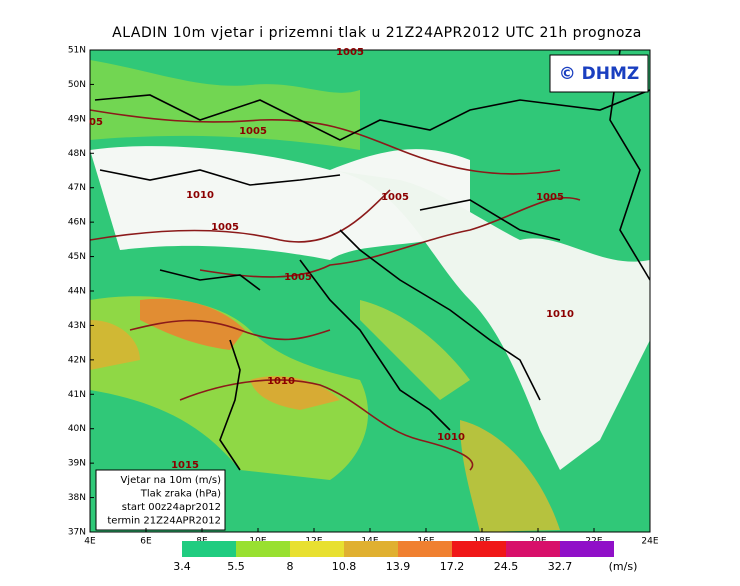 This screenshot has height=586, width=740. What do you see at coordinates (185, 465) in the screenshot?
I see `isobar-label: 1015` at bounding box center [185, 465].